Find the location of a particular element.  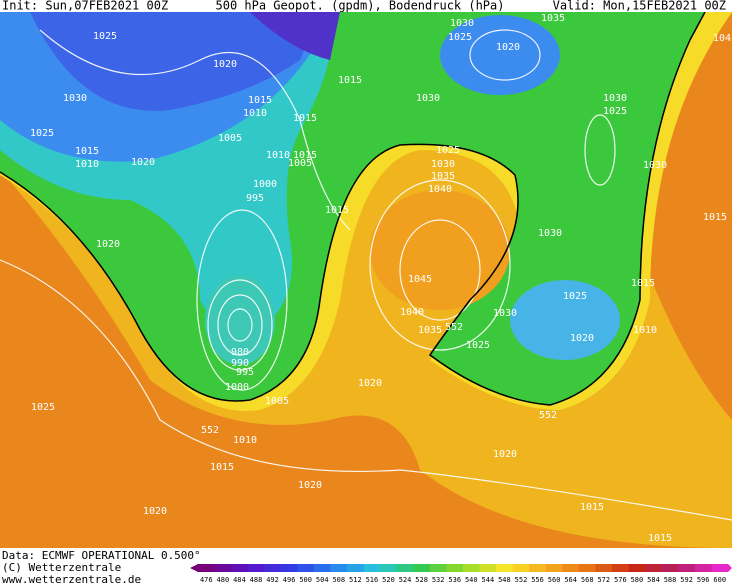

colorbar-label: 512 is located at coordinates (355, 580).